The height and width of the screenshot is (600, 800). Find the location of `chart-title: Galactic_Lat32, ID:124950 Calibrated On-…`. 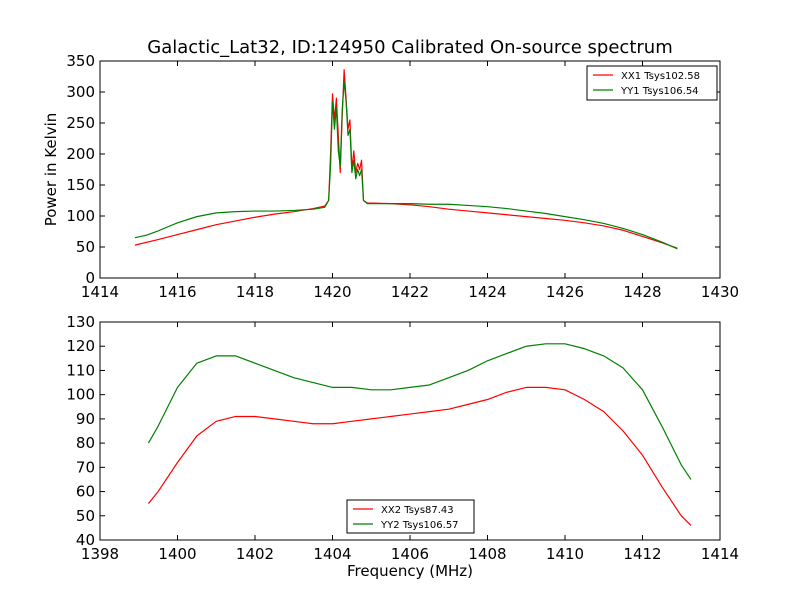

chart-title: Galactic_Lat32, ID:124950 Calibrated On-… is located at coordinates (409, 47).